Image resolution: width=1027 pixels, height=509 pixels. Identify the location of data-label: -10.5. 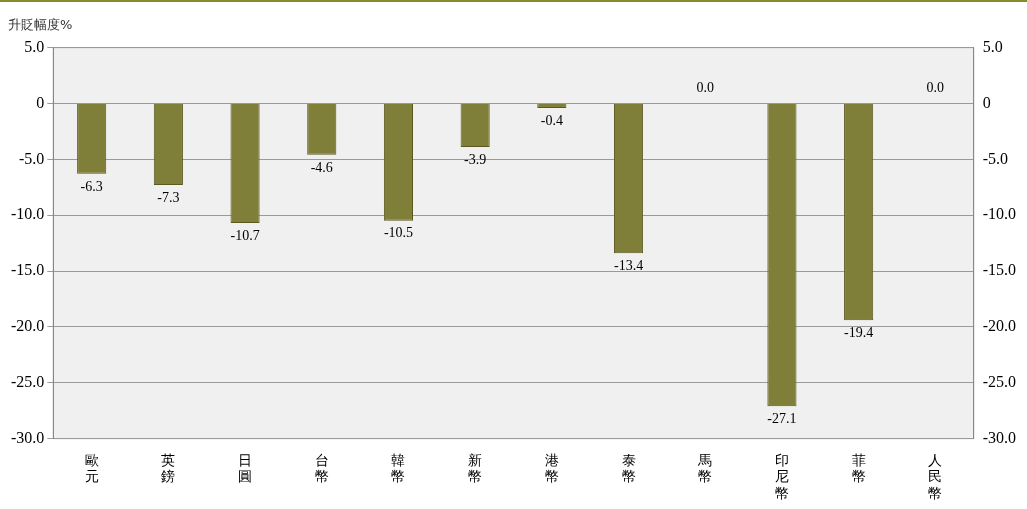
(398, 233).